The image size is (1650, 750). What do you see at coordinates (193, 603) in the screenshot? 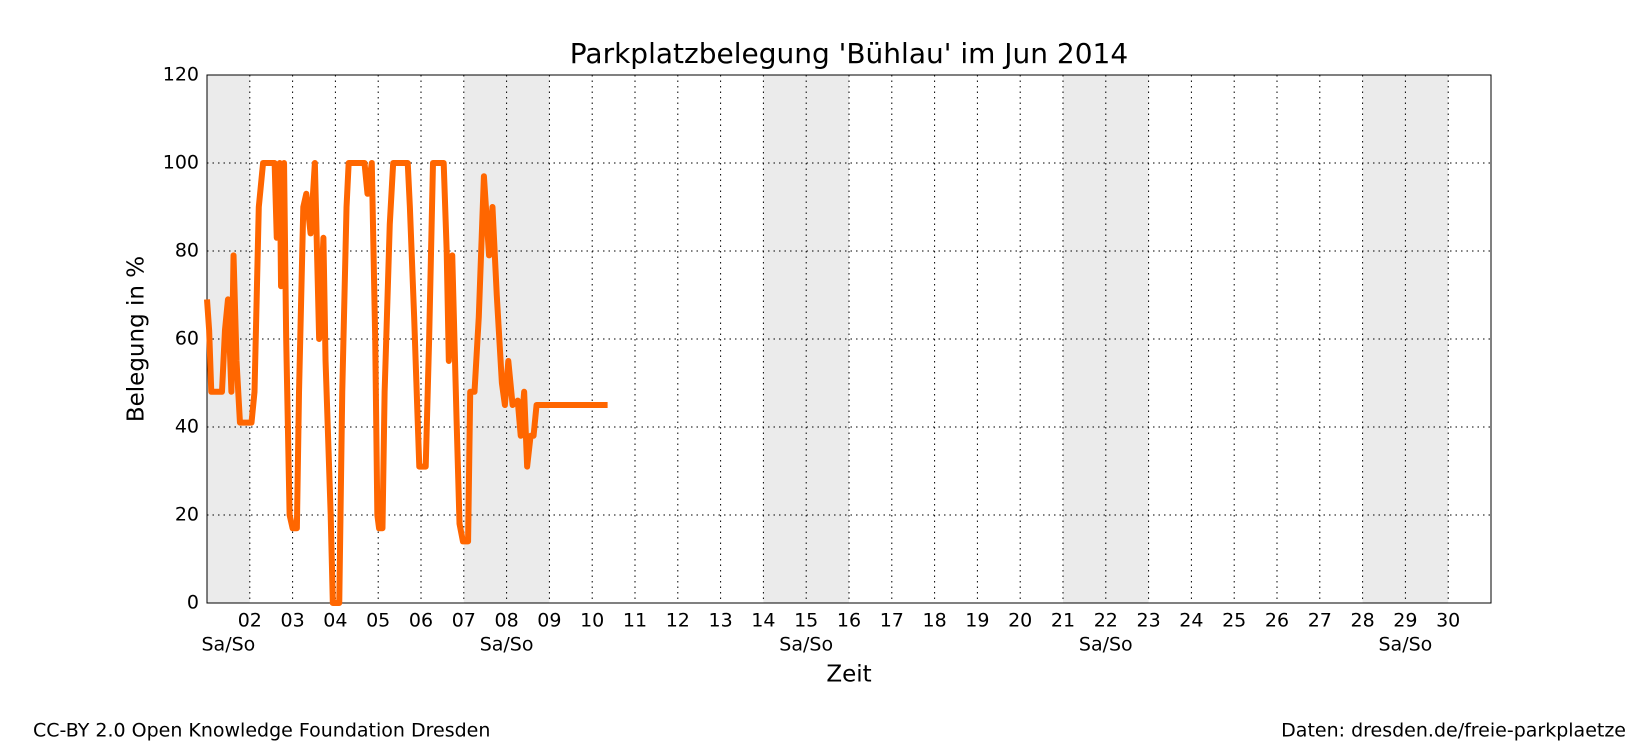
I see `y-tick-label: 0` at bounding box center [193, 603].